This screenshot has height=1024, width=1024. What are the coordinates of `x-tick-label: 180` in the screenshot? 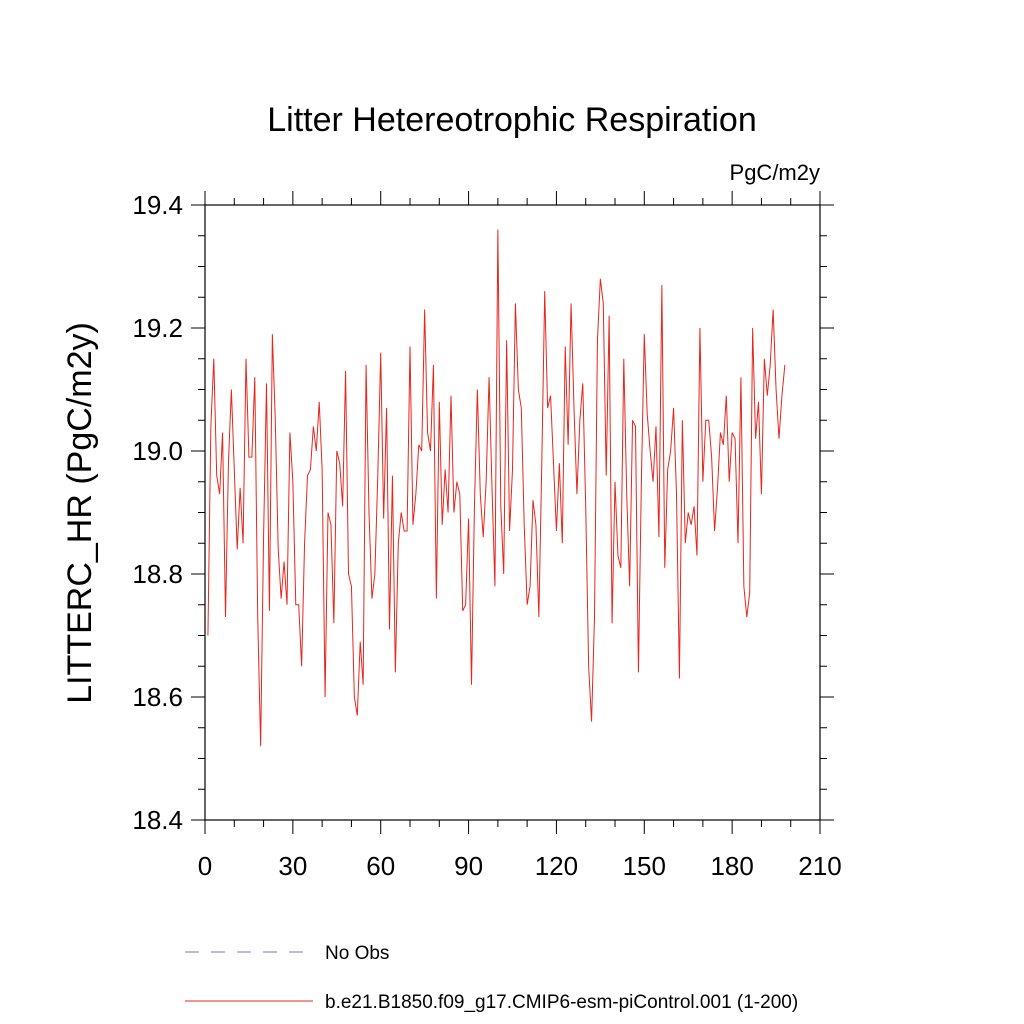 It's located at (731, 866).